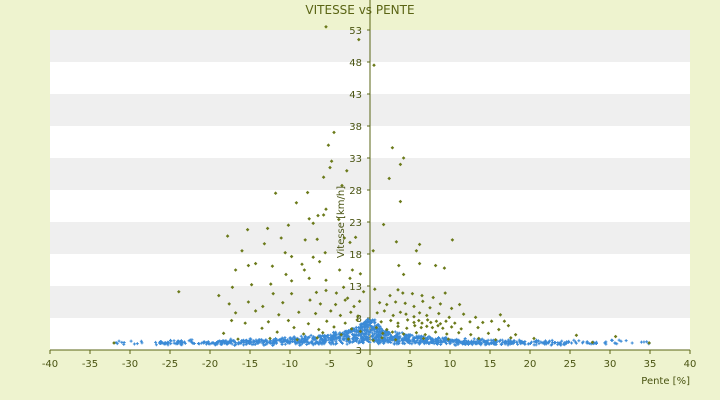 Image resolution: width=720 pixels, height=400 pixels. What do you see at coordinates (290, 364) in the screenshot?
I see `x-tick-label: -10` at bounding box center [290, 364].